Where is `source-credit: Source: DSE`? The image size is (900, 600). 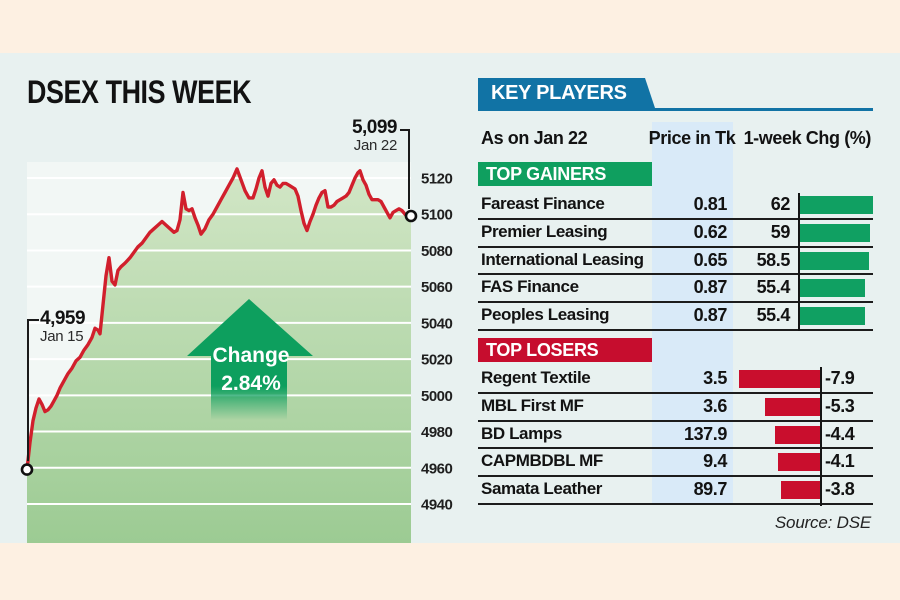 source-credit: Source: DSE is located at coordinates (822, 522).